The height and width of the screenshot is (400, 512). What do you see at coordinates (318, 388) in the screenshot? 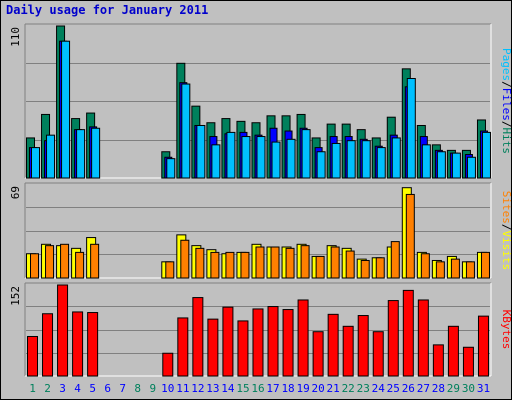
I see `x-tick-label: 20` at bounding box center [318, 388].